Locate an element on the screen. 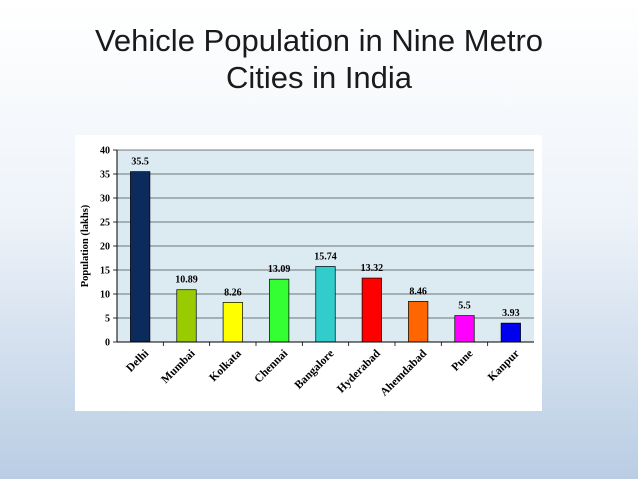 This screenshot has width=638, height=479. y-tick-label: 0 is located at coordinates (107, 343).